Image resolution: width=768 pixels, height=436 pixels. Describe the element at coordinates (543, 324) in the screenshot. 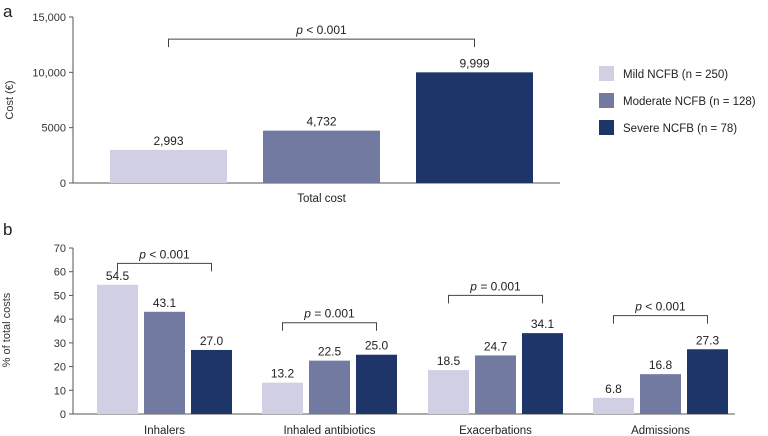

I see `panel-b-value-label: 34.1` at that location.